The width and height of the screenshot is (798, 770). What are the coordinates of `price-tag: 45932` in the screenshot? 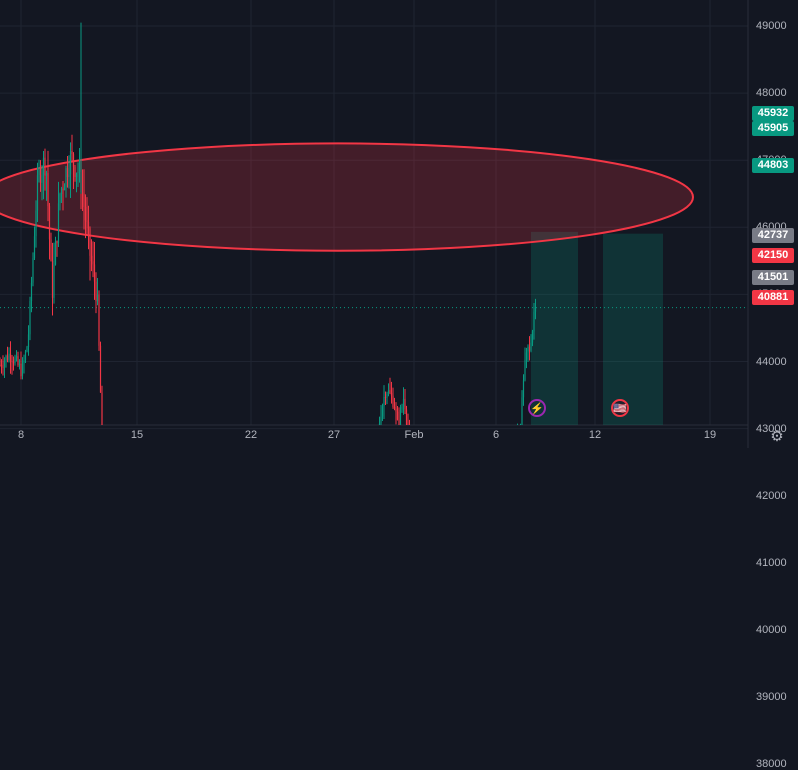 It's located at (773, 113).